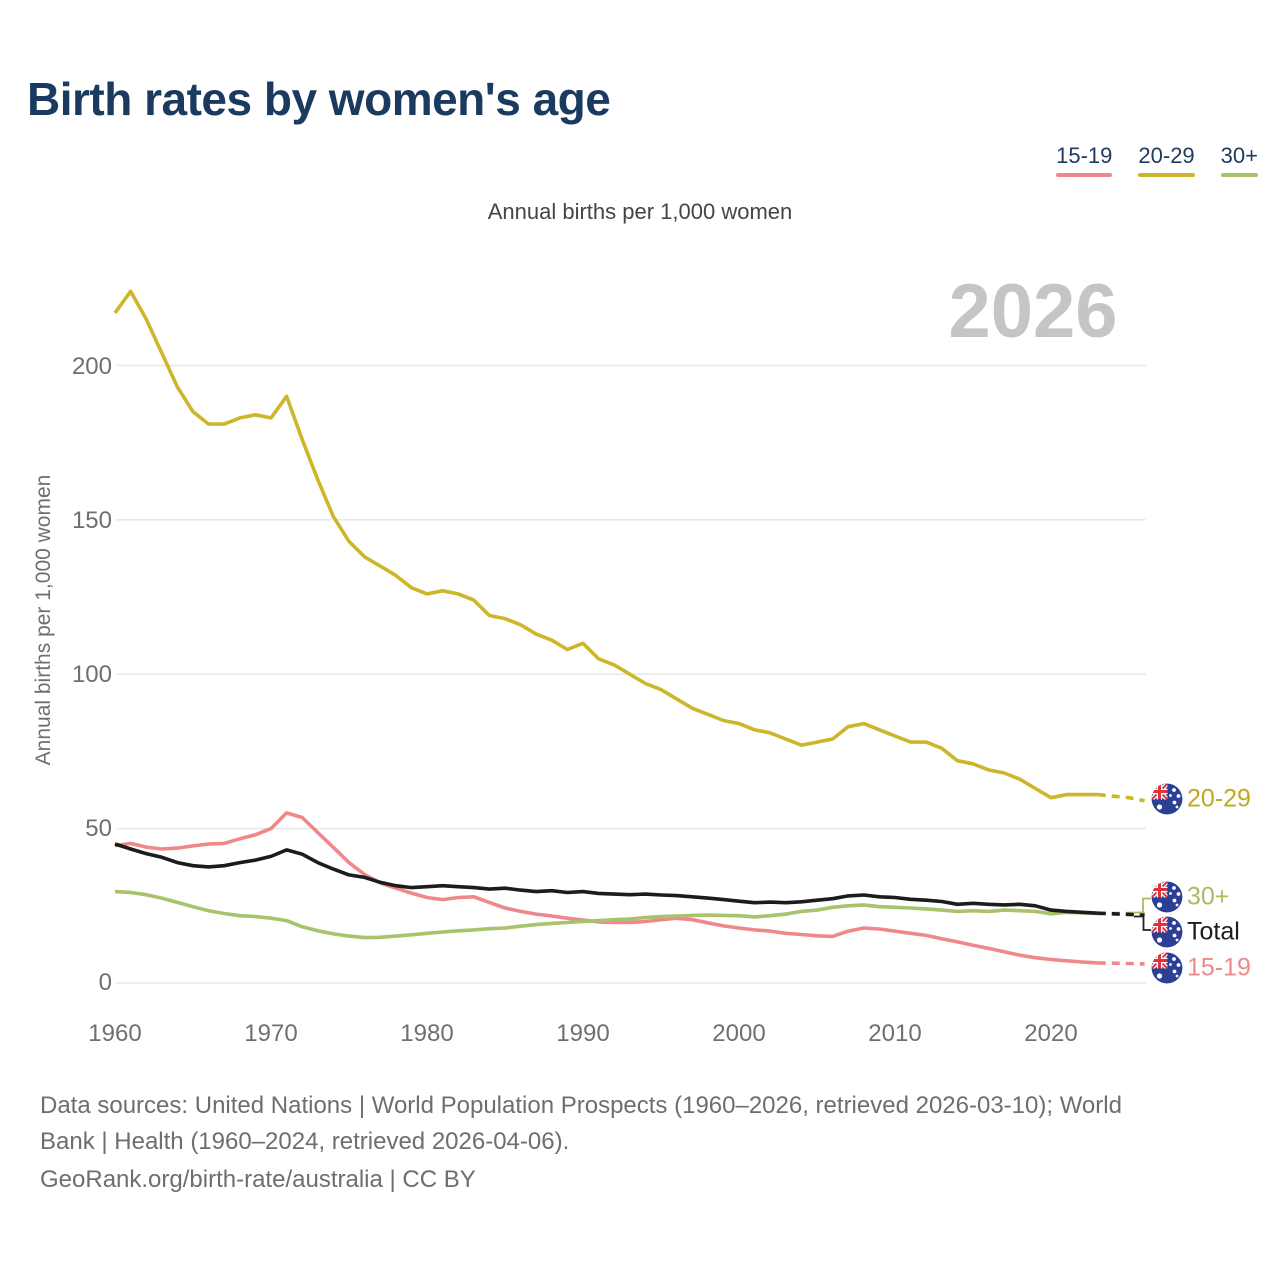  What do you see at coordinates (1219, 967) in the screenshot?
I see `end-label-15-19: 15-19` at bounding box center [1219, 967].